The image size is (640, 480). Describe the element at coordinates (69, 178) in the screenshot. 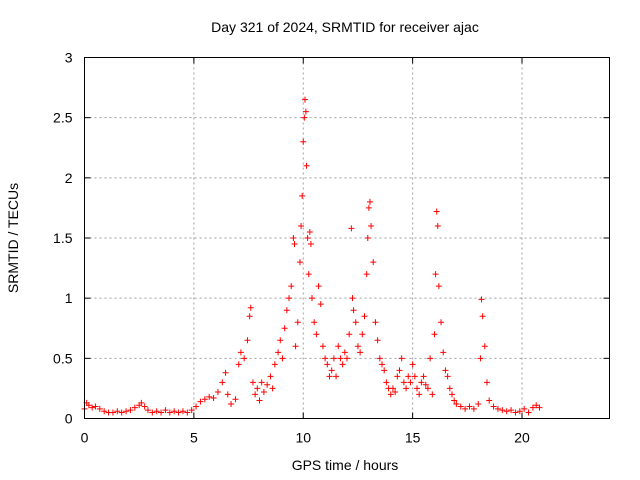

I see `y-tick-label: 2` at that location.